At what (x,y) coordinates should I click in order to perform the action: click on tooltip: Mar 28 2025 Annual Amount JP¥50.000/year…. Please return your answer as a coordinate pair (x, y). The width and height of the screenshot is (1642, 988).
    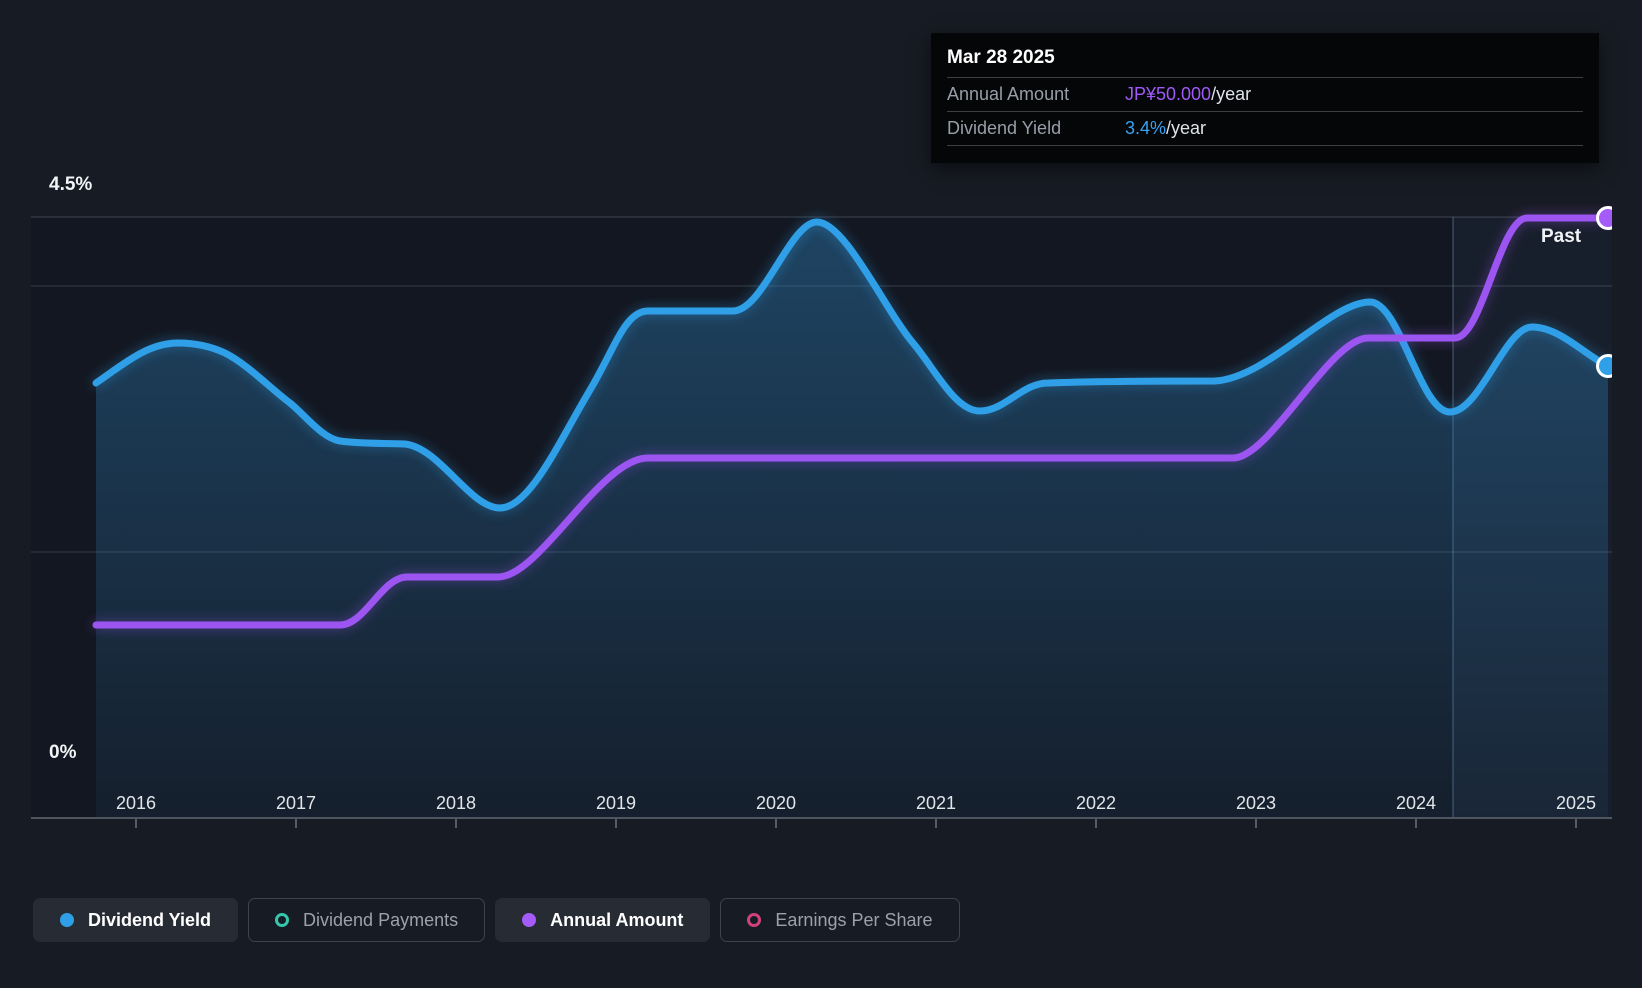
    Looking at the image, I should click on (1265, 98).